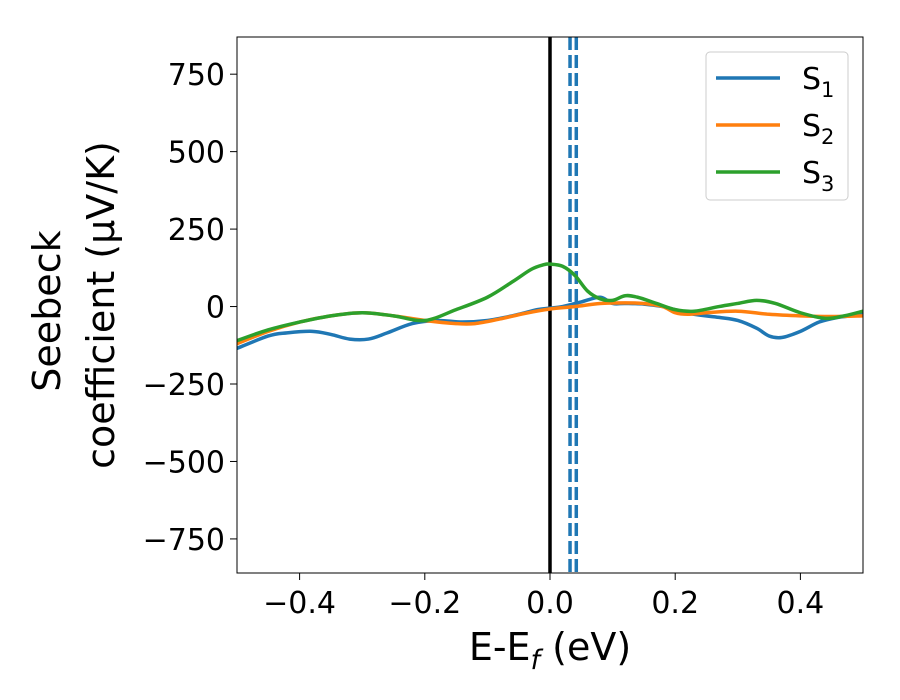  I want to click on y-tick-label: −500, so click(184, 462).